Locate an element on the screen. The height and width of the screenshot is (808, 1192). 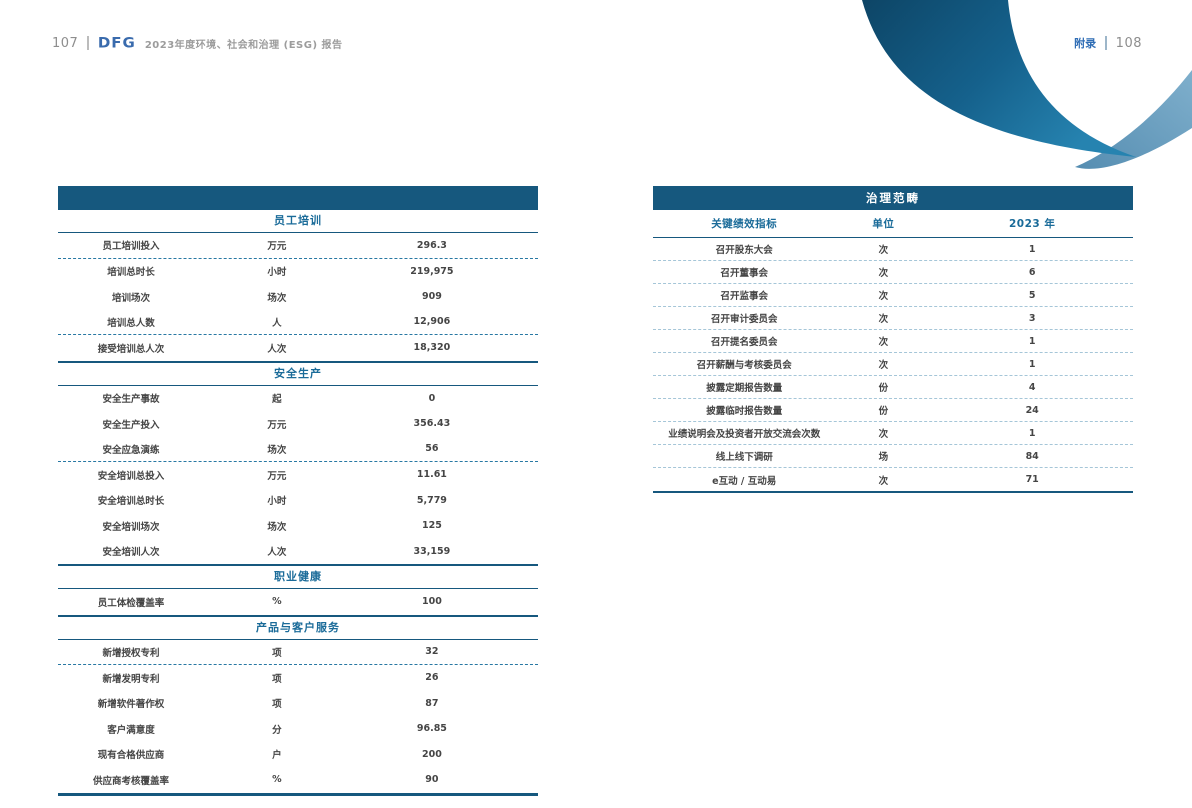
row-value: 11.61 is located at coordinates (431, 475).